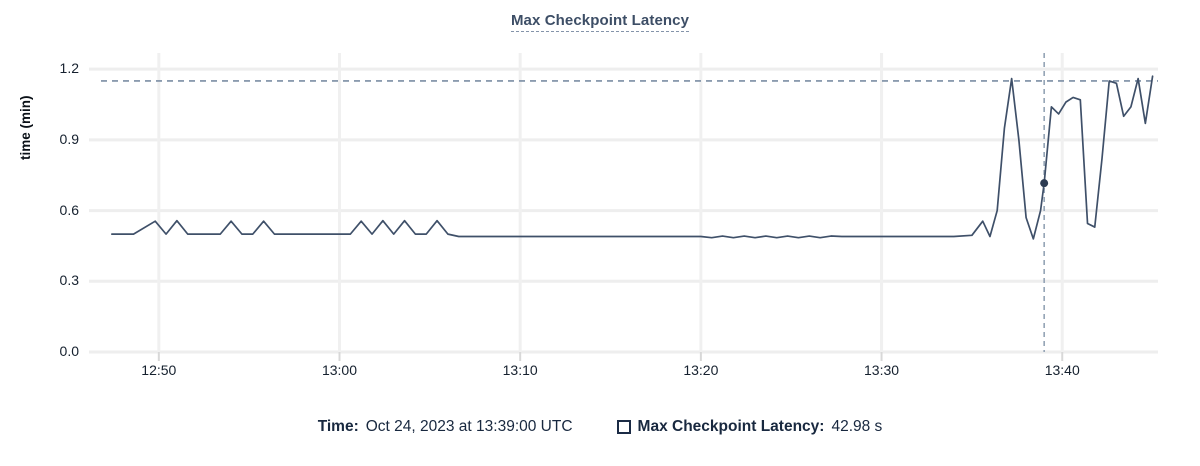  Describe the element at coordinates (69, 138) in the screenshot. I see `y-tick-label: 0.9` at that location.